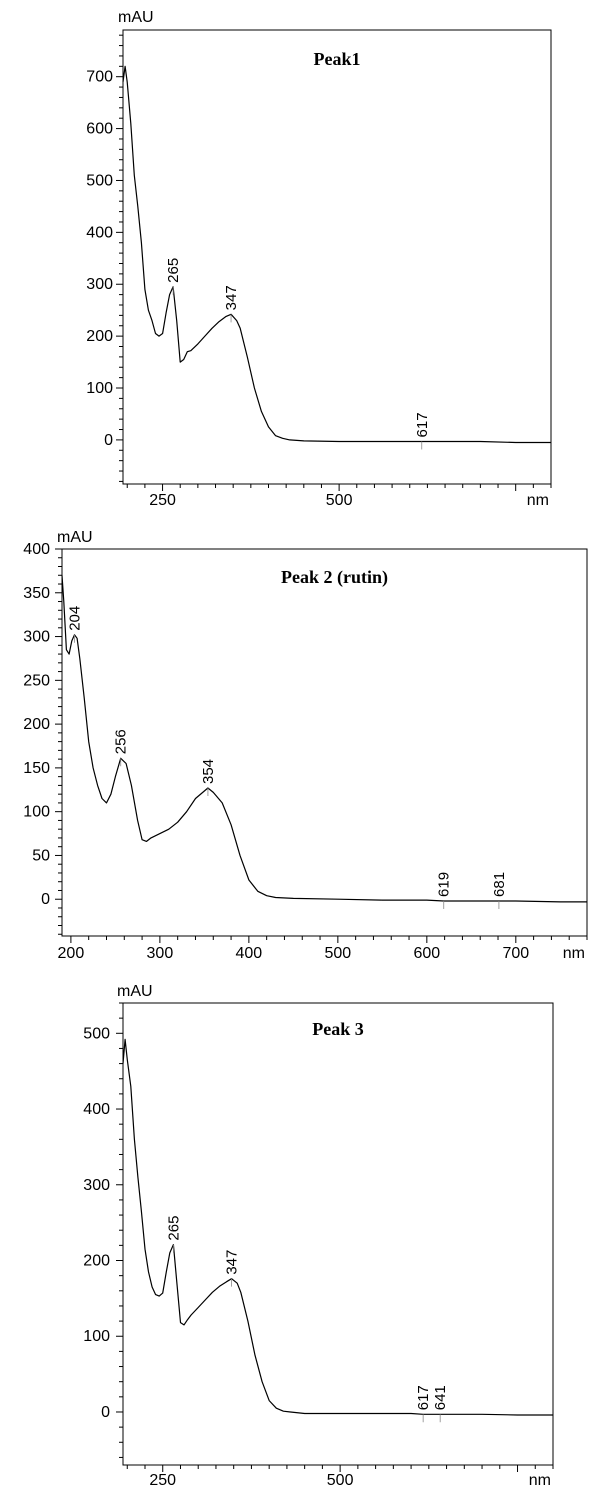 The height and width of the screenshot is (1490, 592). Describe the element at coordinates (208, 771) in the screenshot. I see `peak-label: 354` at that location.